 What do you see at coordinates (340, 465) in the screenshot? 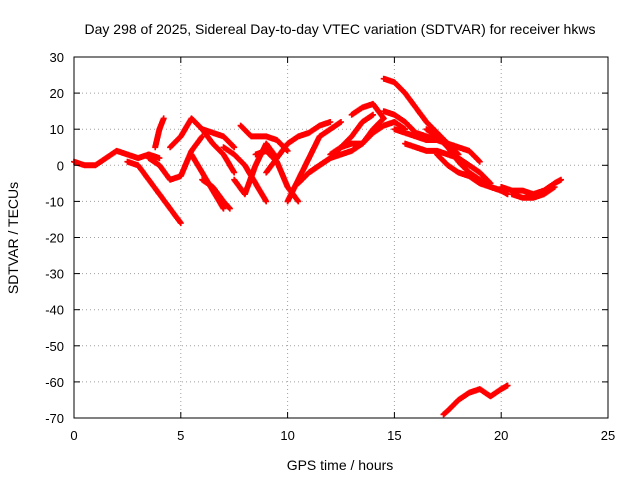
I see `x-axis-label: GPS time / hours` at bounding box center [340, 465].